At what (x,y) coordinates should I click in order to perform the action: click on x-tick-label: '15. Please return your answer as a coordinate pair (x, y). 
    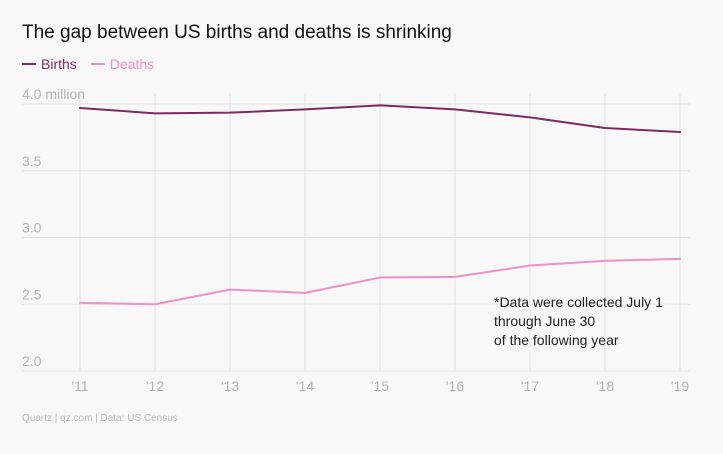
    Looking at the image, I should click on (380, 386).